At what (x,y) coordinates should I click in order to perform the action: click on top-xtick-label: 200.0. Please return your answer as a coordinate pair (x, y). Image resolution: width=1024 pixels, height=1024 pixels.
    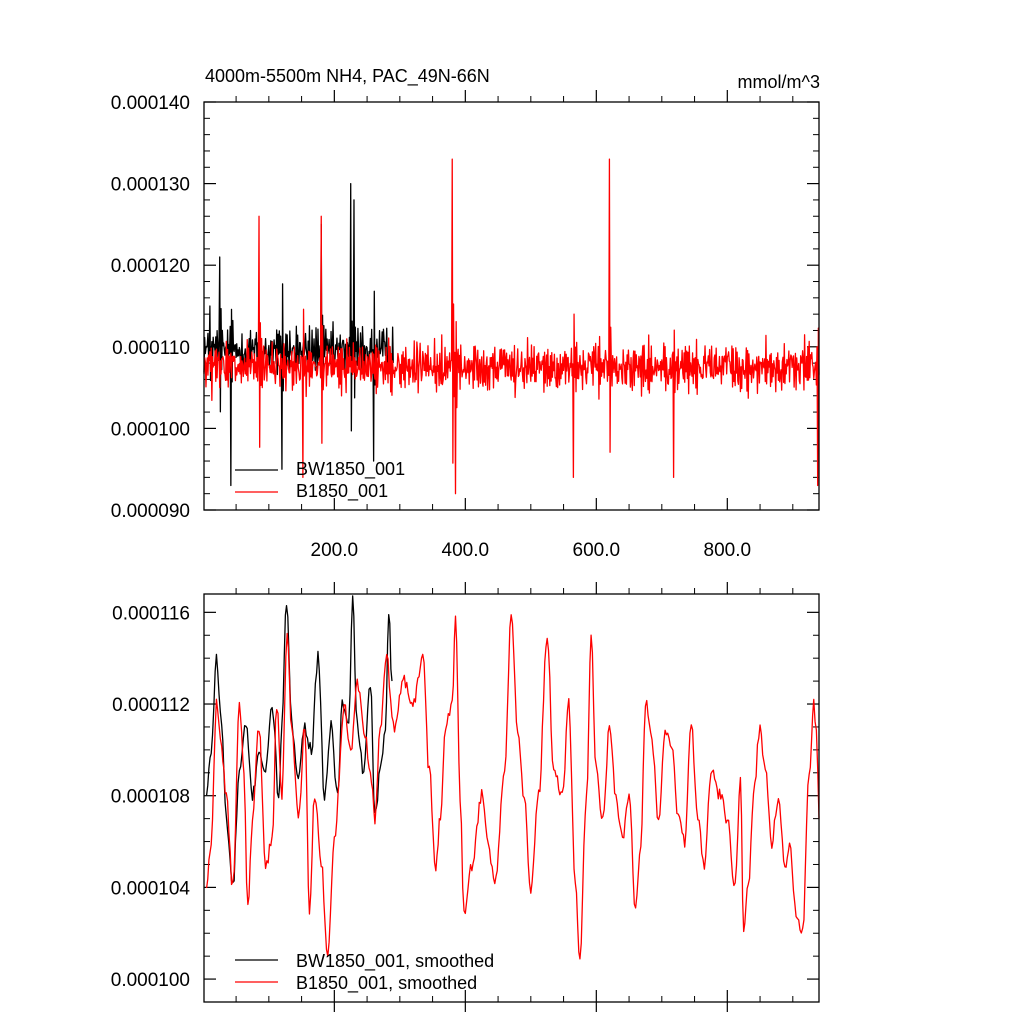
    Looking at the image, I should click on (335, 550).